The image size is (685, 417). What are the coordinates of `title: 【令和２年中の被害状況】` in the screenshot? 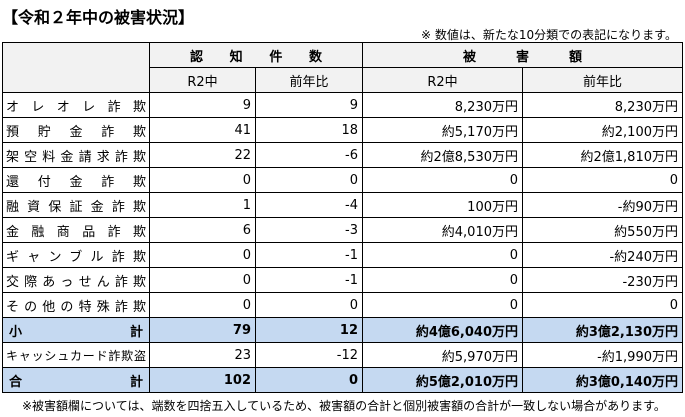 It's located at (98, 17).